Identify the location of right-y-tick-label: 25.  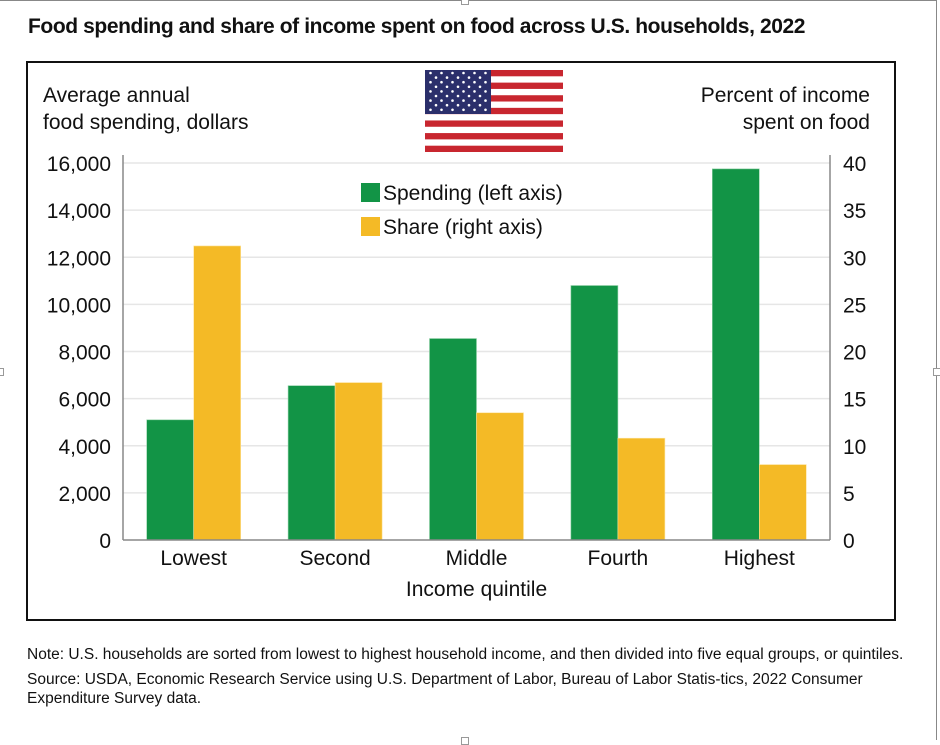
(854, 305).